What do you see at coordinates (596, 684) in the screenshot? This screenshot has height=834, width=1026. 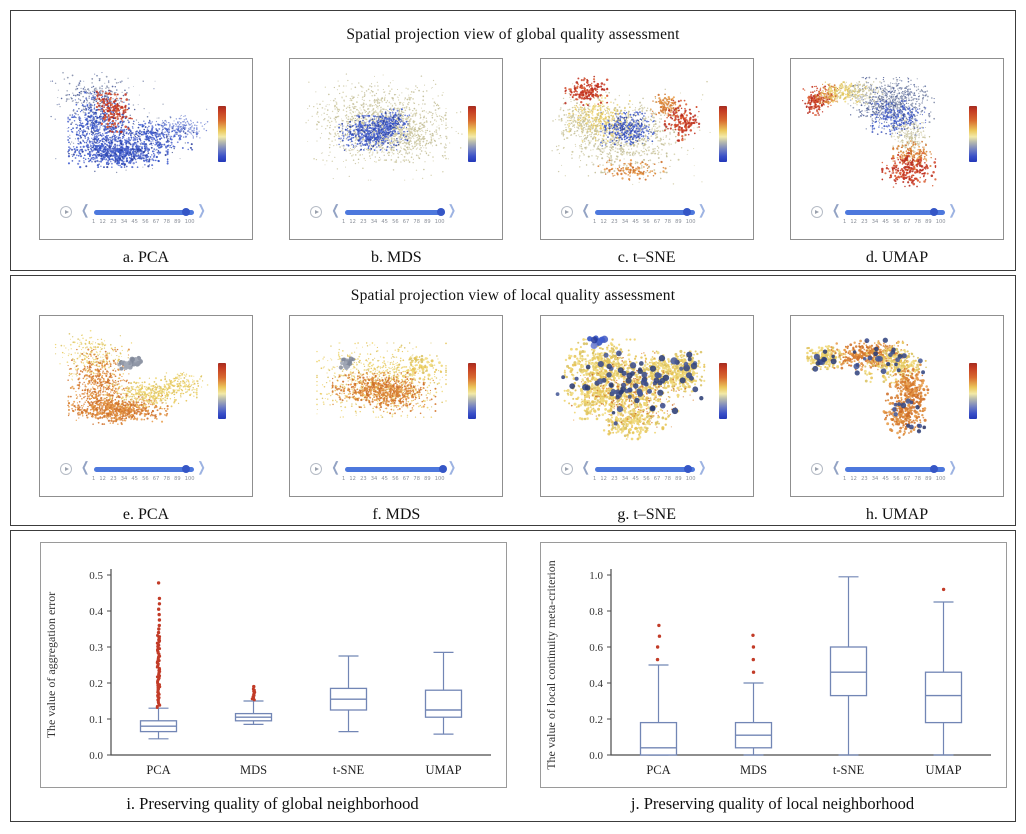 I see `svg-text: 0.4` at bounding box center [596, 684].